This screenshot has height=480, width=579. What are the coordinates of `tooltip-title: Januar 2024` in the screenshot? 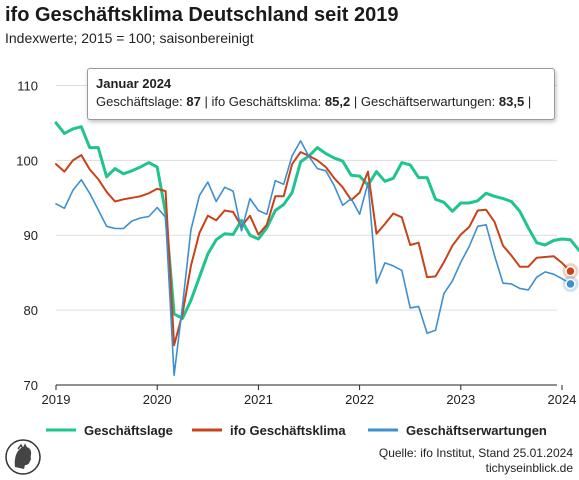 It's located at (134, 83).